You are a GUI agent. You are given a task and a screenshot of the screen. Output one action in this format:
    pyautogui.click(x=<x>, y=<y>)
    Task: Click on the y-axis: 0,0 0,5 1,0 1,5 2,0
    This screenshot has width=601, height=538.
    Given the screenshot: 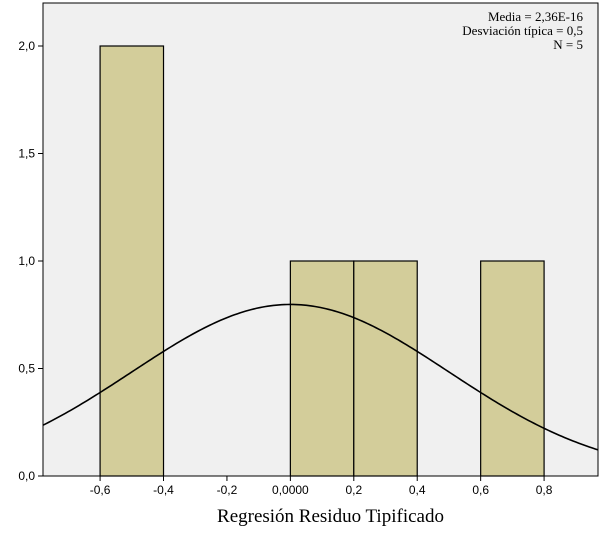 What is the action you would take?
    pyautogui.click(x=30, y=261)
    